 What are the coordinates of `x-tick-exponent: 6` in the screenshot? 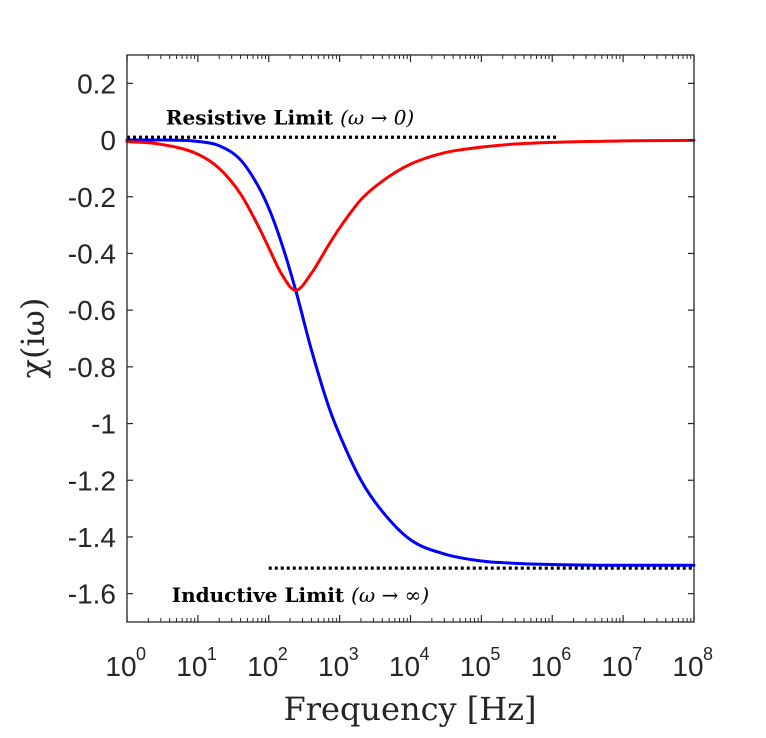 It's located at (566, 654).